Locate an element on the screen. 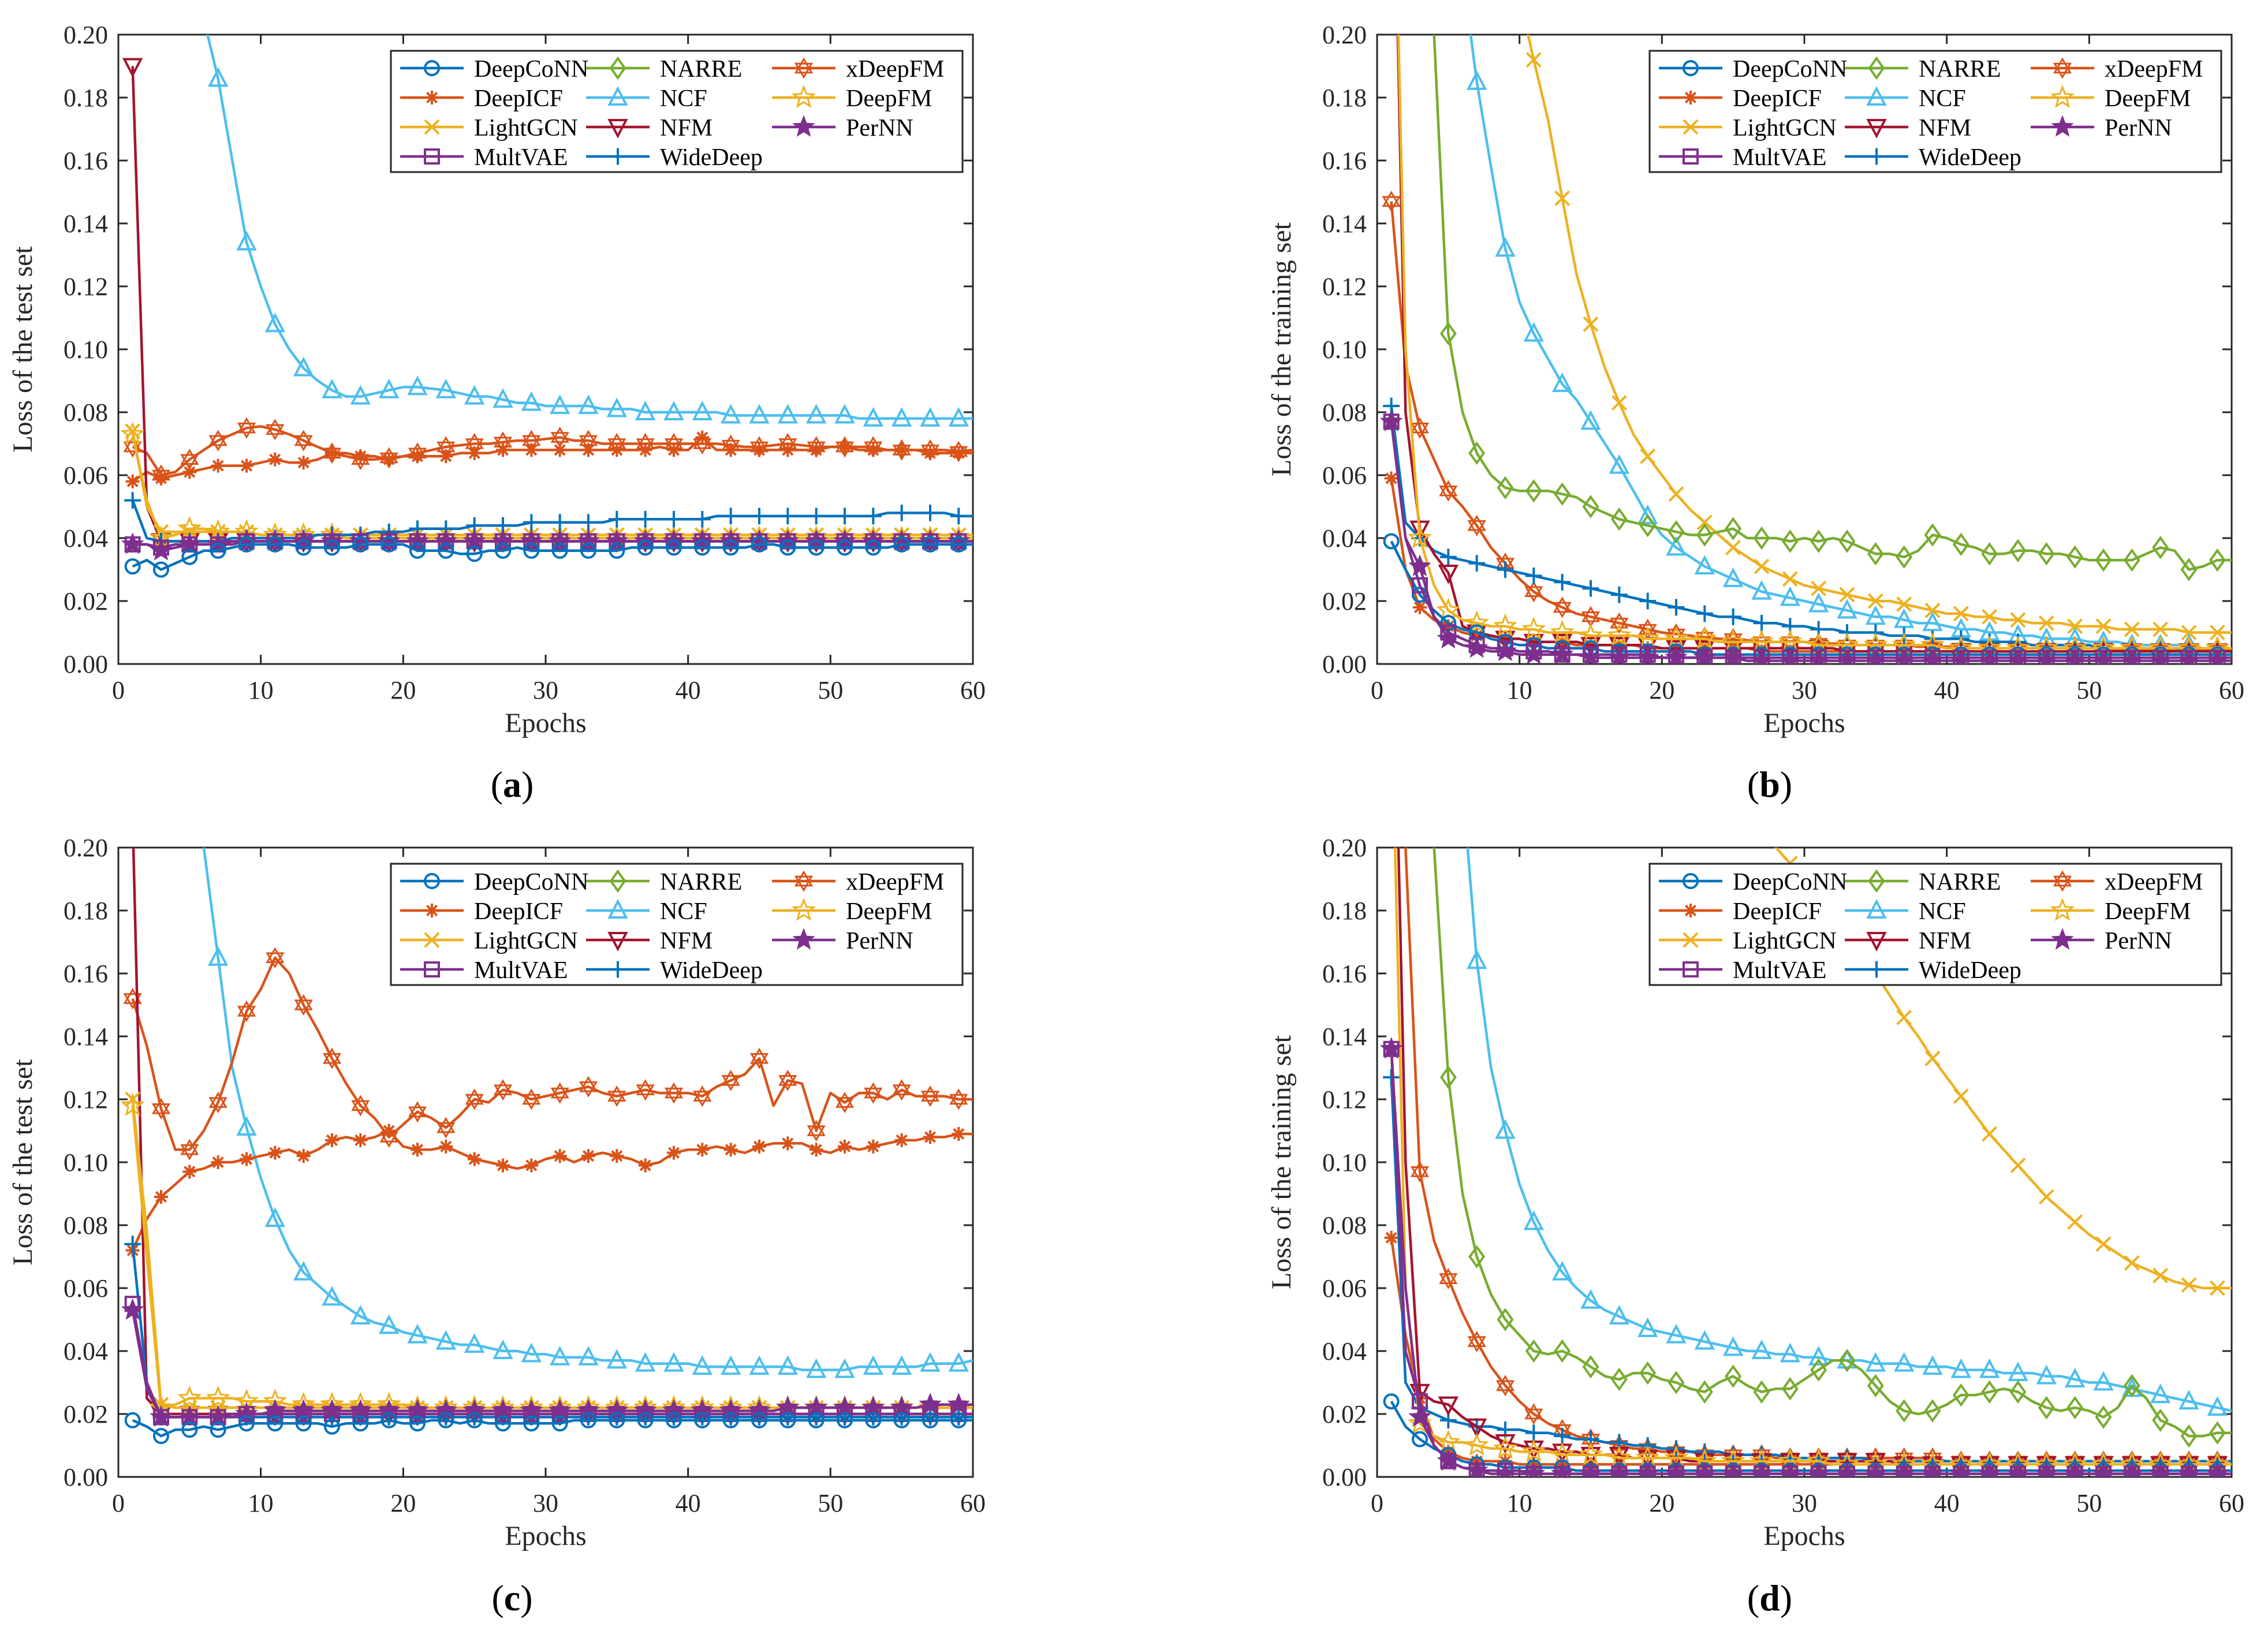 The height and width of the screenshot is (1638, 2268). y-tick-label: 0.04 is located at coordinates (86, 538).